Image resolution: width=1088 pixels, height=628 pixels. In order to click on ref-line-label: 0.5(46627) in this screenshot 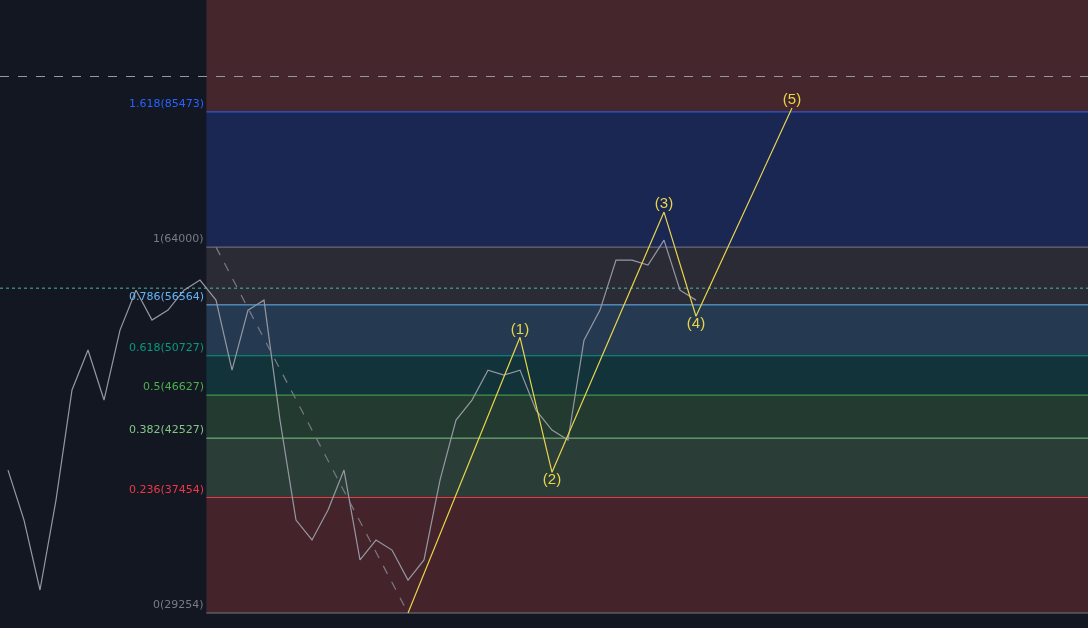, I will do `click(174, 386)`.